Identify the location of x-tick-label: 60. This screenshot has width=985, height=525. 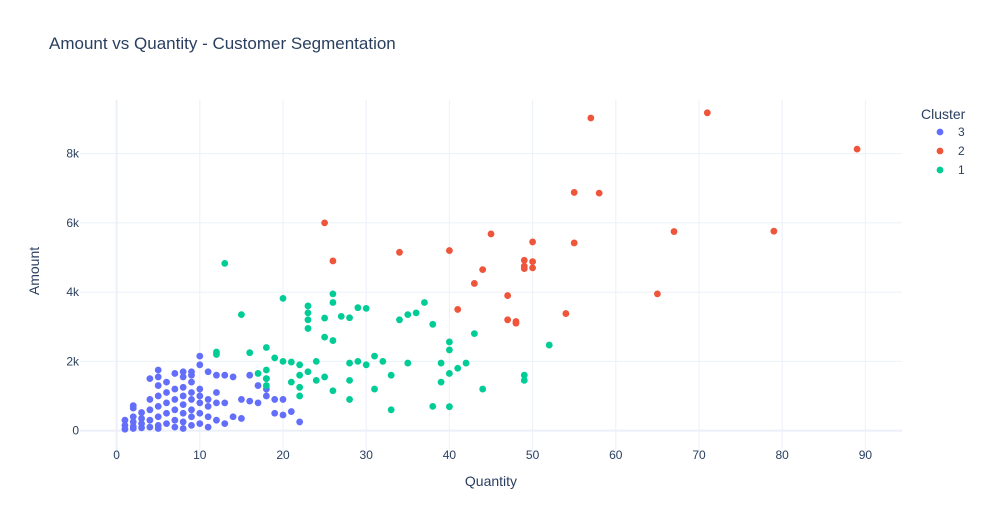
(616, 455).